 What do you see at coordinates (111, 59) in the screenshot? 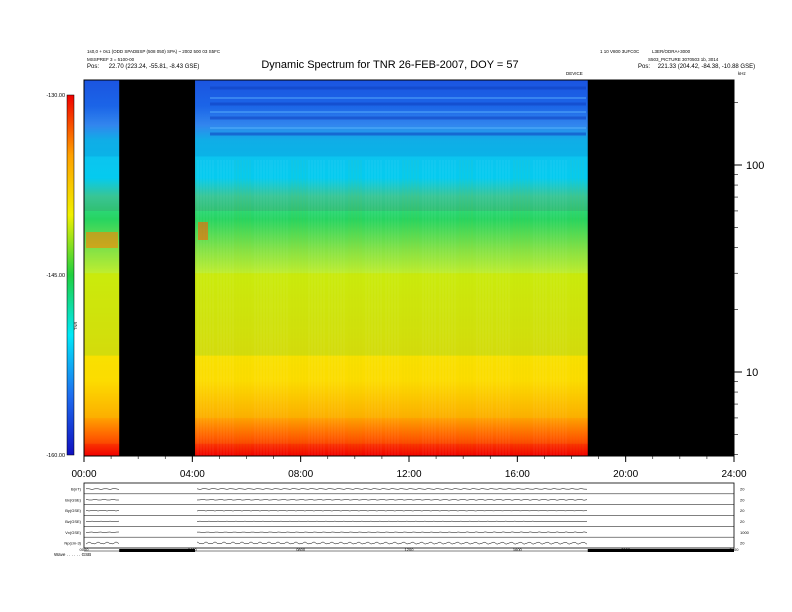
I see `header-left-line2: MSSPREF 3 = 5100-00` at bounding box center [111, 59].